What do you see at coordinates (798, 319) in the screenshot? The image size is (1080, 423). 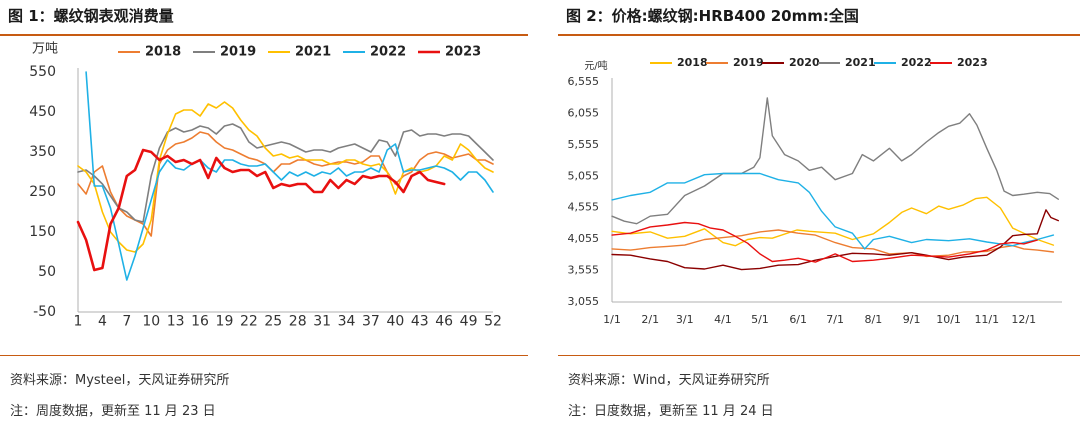 I see `x-tick-label: 6/1` at bounding box center [798, 319].